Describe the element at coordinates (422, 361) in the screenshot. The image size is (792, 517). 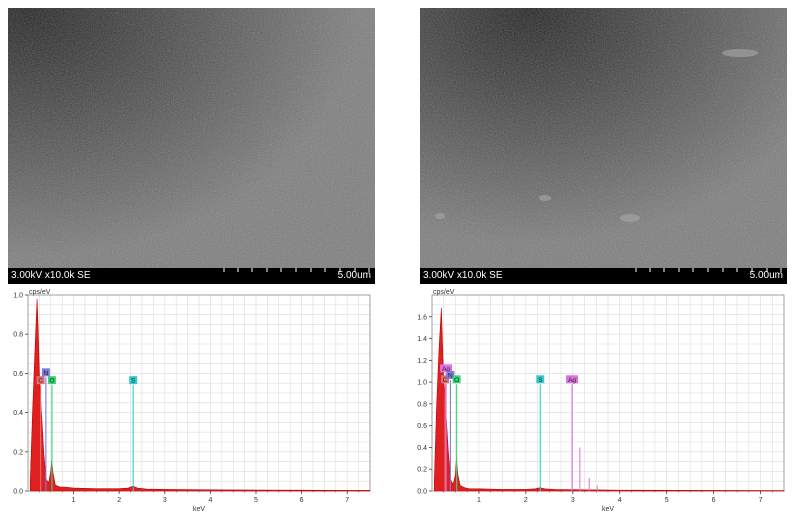
I see `y-tick-label: 1.2` at that location.